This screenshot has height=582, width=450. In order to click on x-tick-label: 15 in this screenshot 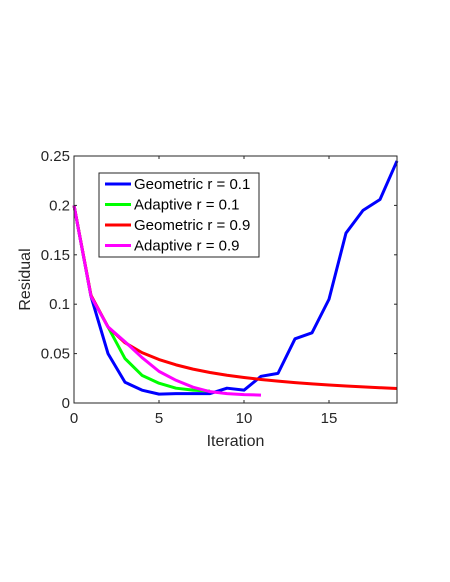, I will do `click(329, 418)`.